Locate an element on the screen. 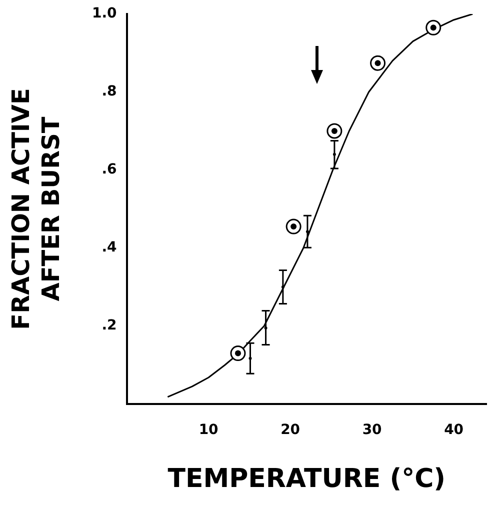  x-axis-title: TEMPERATURE (°C) is located at coordinates (307, 479).